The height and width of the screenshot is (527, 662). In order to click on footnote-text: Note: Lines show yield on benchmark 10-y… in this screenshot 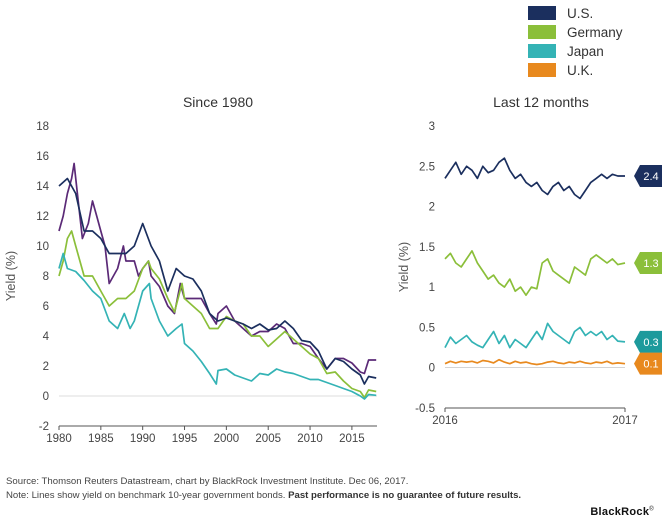, I will do `click(147, 495)`.